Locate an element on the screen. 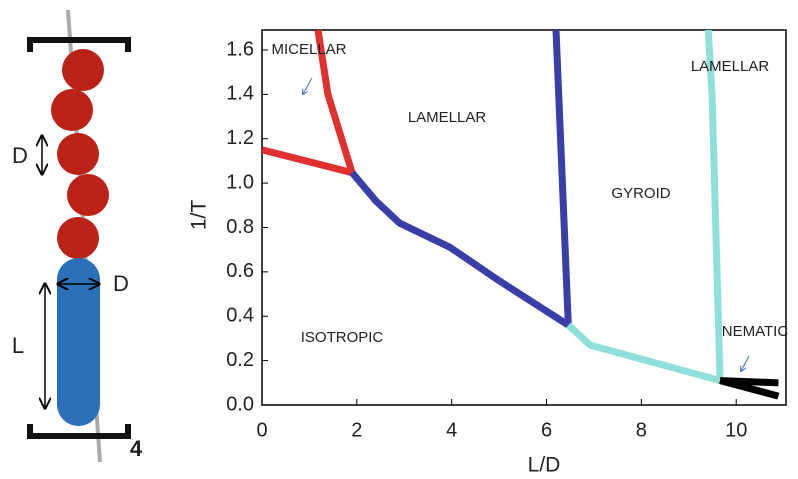 The height and width of the screenshot is (479, 798). y-tick-label: 0.8 is located at coordinates (240, 227).